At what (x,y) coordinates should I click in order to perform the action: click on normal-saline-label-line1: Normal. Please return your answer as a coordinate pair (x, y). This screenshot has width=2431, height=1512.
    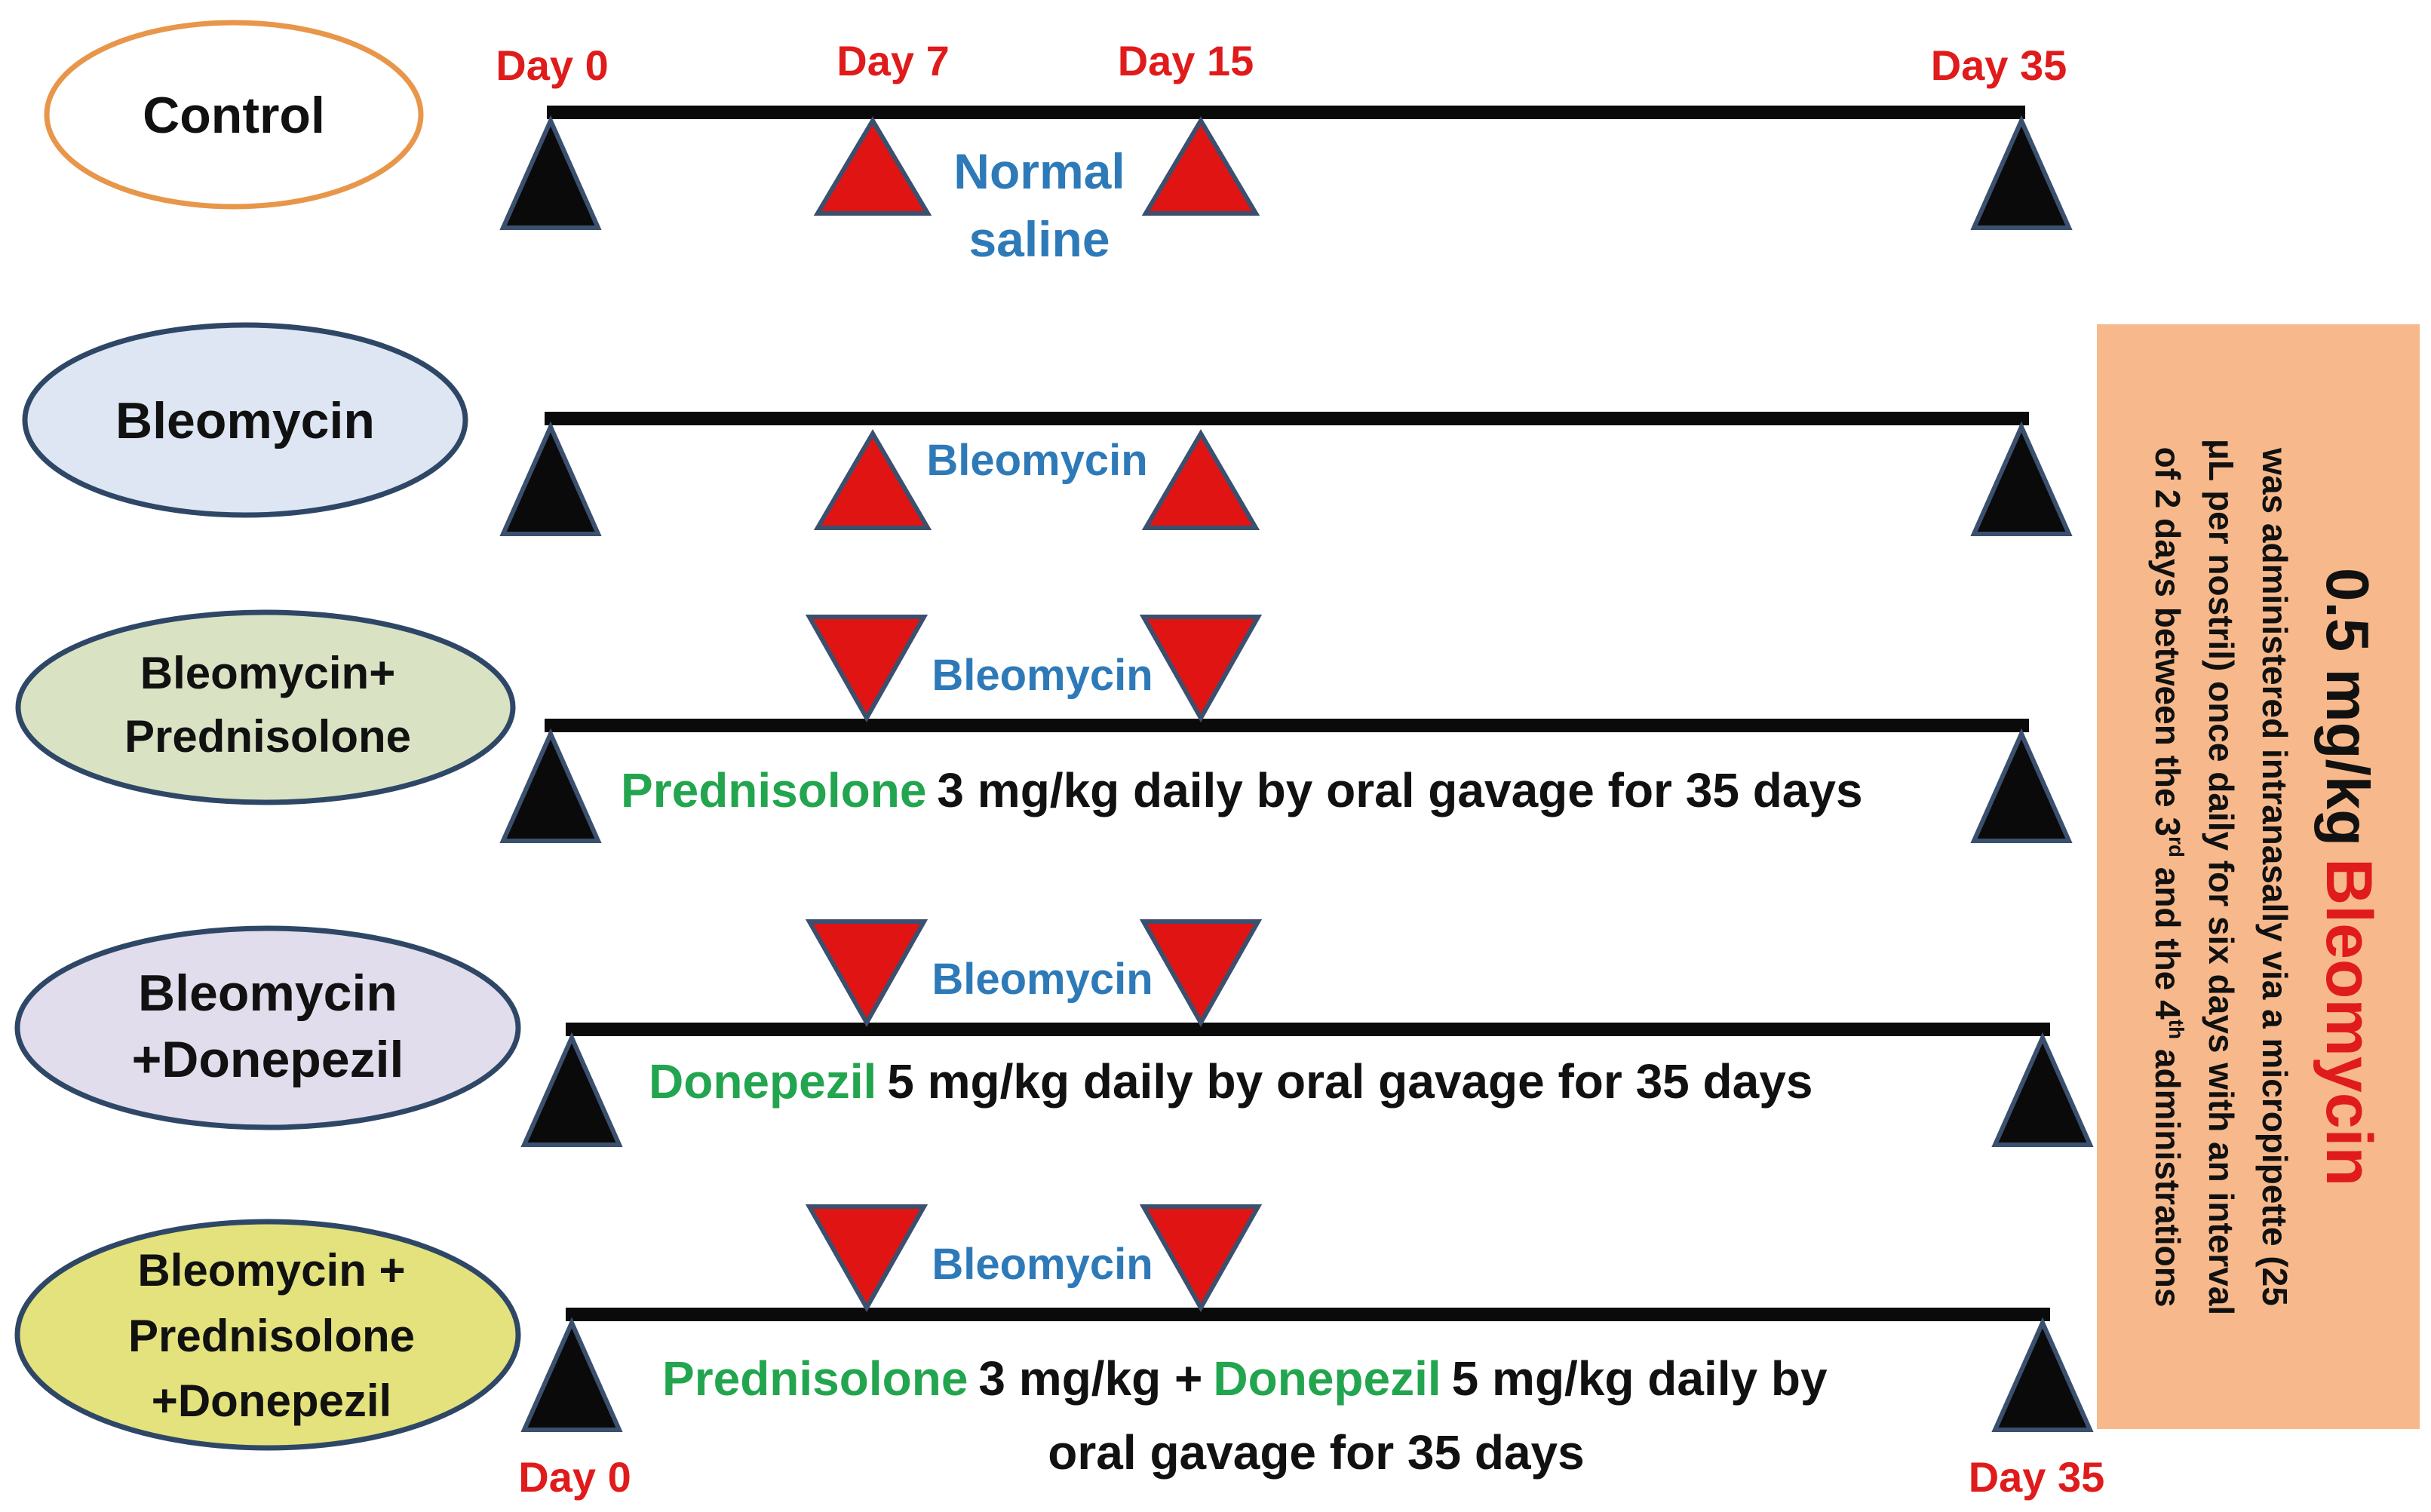
    Looking at the image, I should click on (1039, 171).